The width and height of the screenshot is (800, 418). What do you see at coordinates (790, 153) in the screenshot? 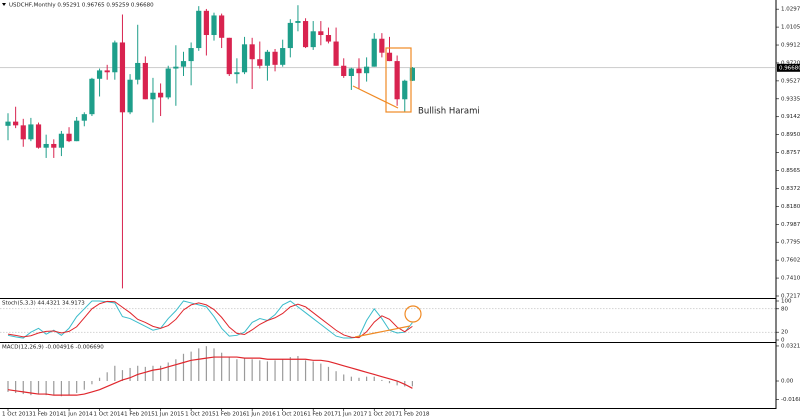
I see `y-tick-label: 0.87575` at bounding box center [790, 153].